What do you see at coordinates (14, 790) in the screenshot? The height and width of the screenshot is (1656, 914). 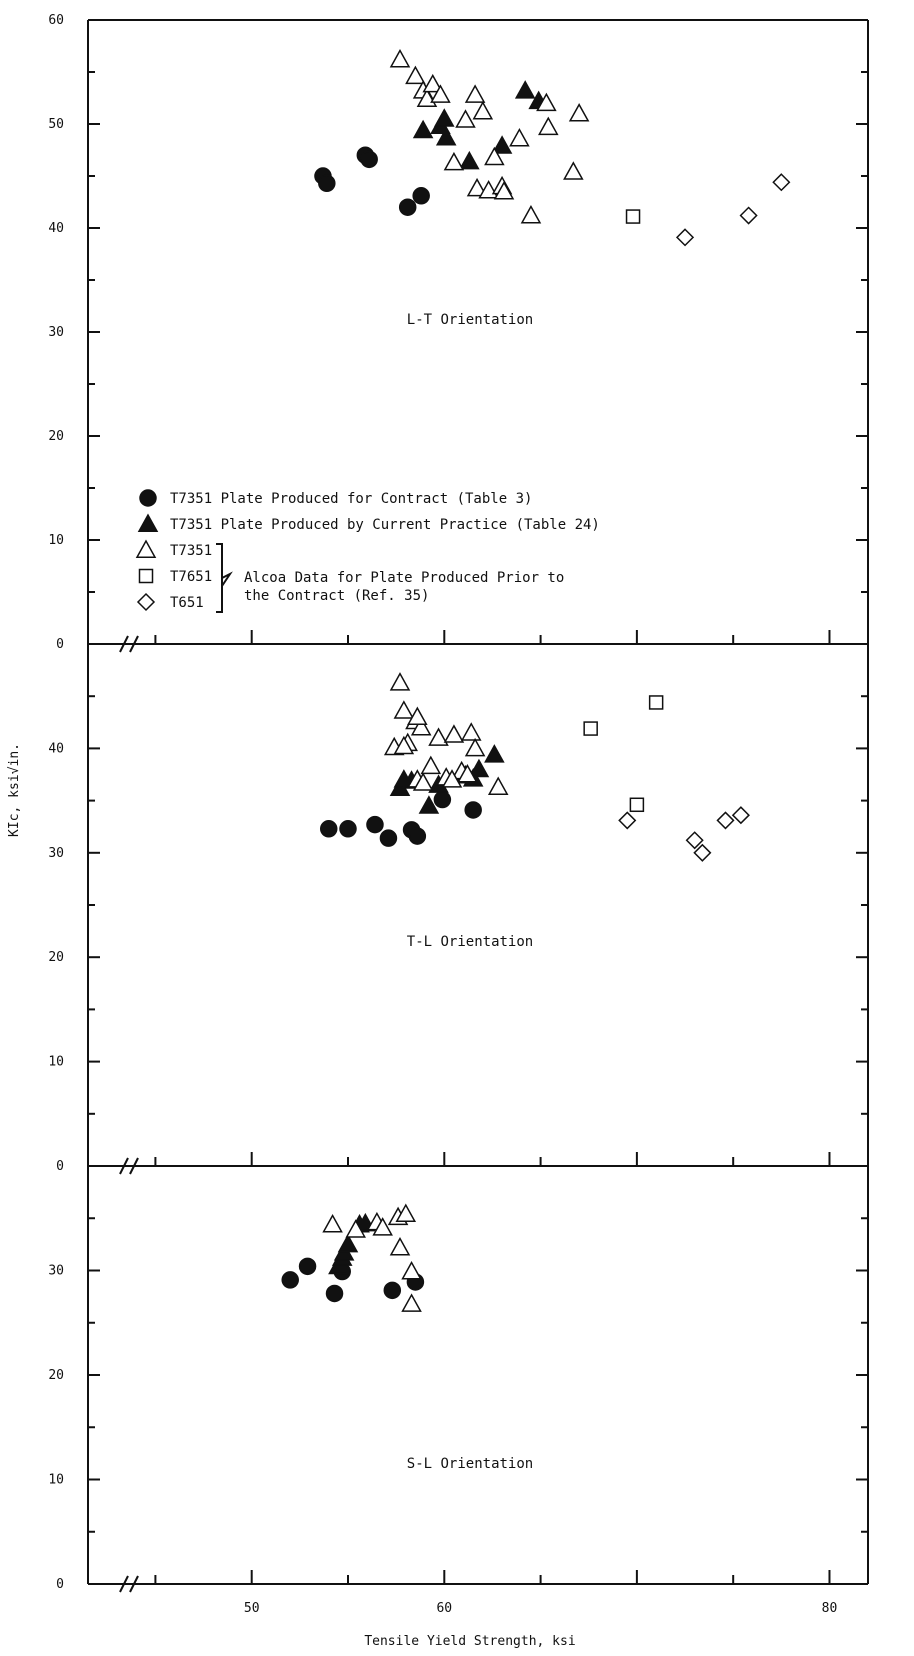 I see `y-axis-title: KIc, ksi√in.` at bounding box center [14, 790].